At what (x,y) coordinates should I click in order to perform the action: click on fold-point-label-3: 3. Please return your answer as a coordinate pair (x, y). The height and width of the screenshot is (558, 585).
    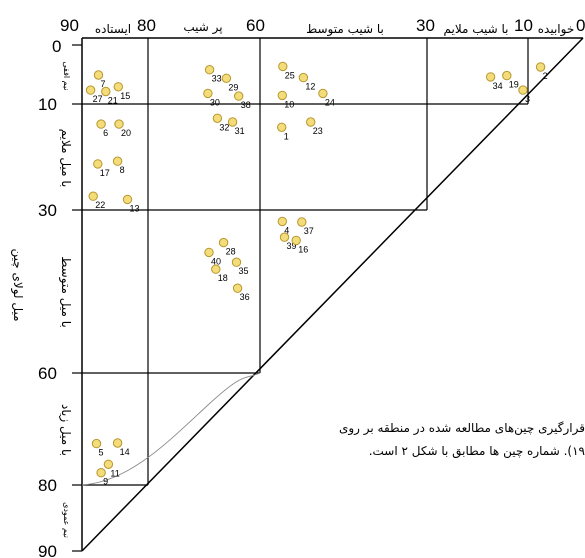
    Looking at the image, I should click on (527, 99).